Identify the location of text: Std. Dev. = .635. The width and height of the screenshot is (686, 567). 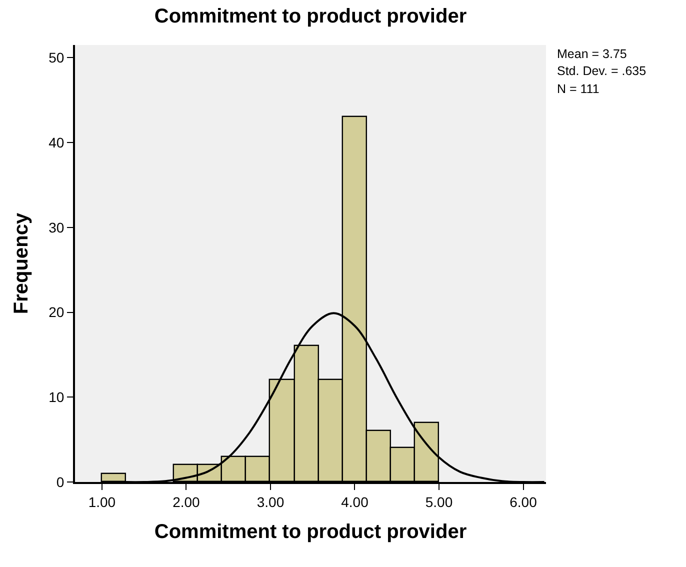
(601, 71).